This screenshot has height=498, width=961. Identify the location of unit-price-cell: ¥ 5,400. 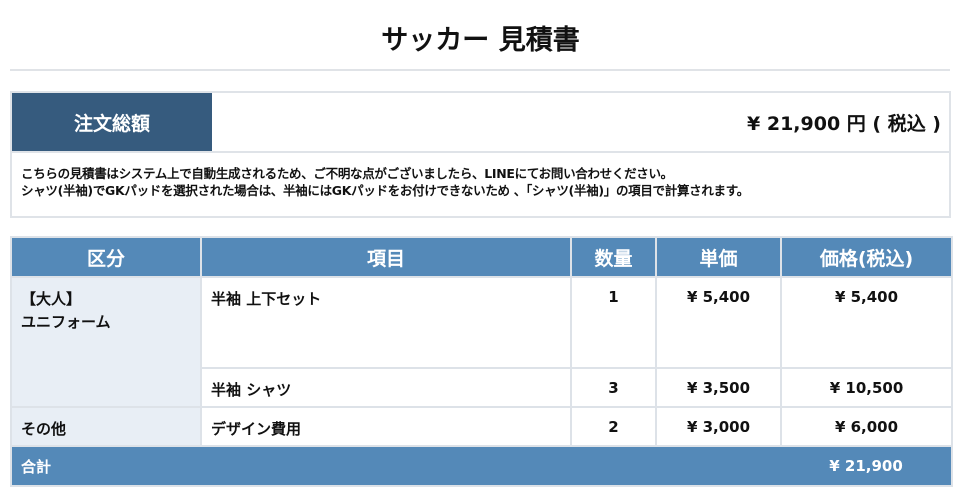
(718, 322).